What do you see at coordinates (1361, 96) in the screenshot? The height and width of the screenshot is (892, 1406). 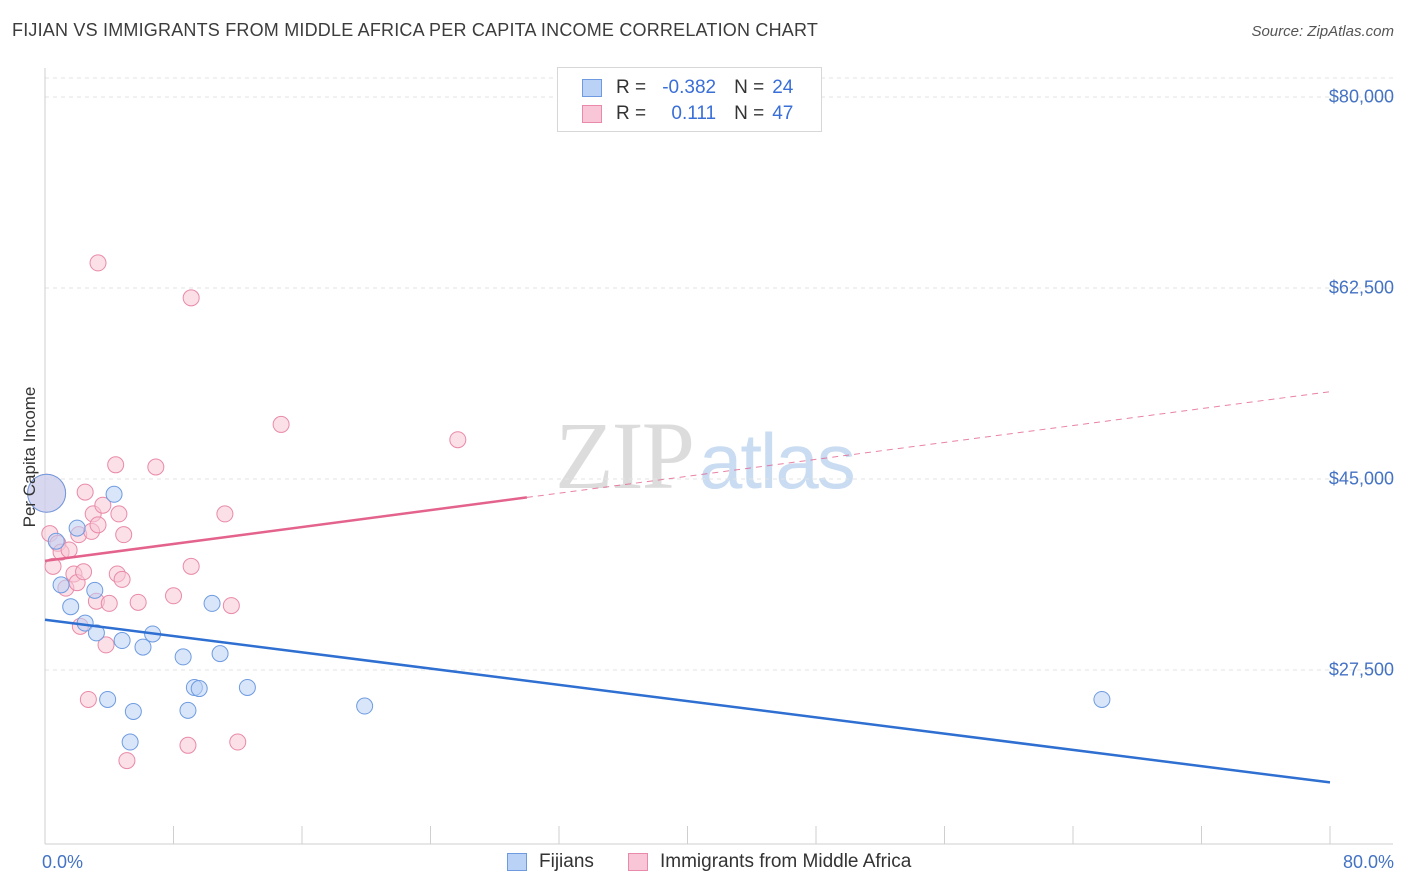 I see `y-tick-label: $80,000` at bounding box center [1361, 96].